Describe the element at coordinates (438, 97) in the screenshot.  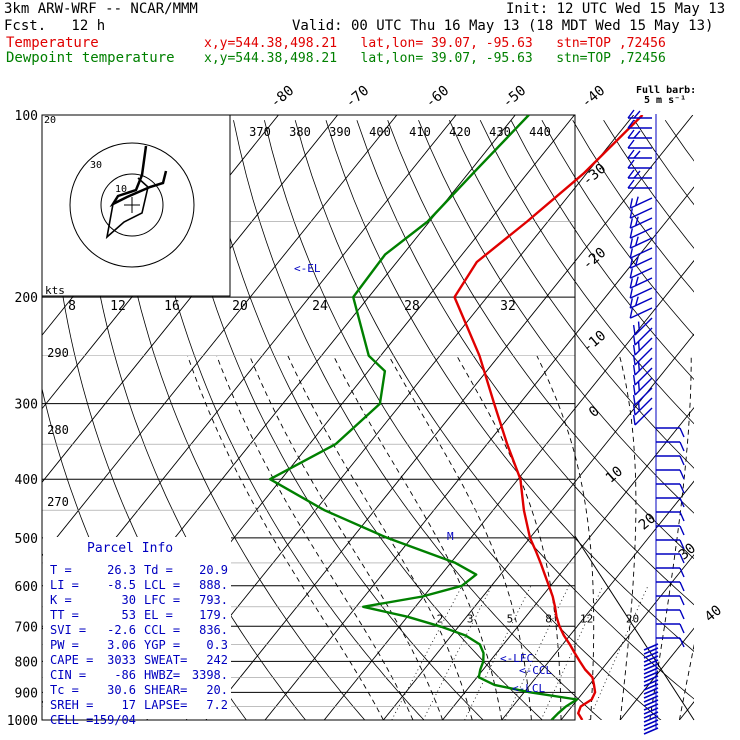
I see `isotherm-label: -60` at that location.